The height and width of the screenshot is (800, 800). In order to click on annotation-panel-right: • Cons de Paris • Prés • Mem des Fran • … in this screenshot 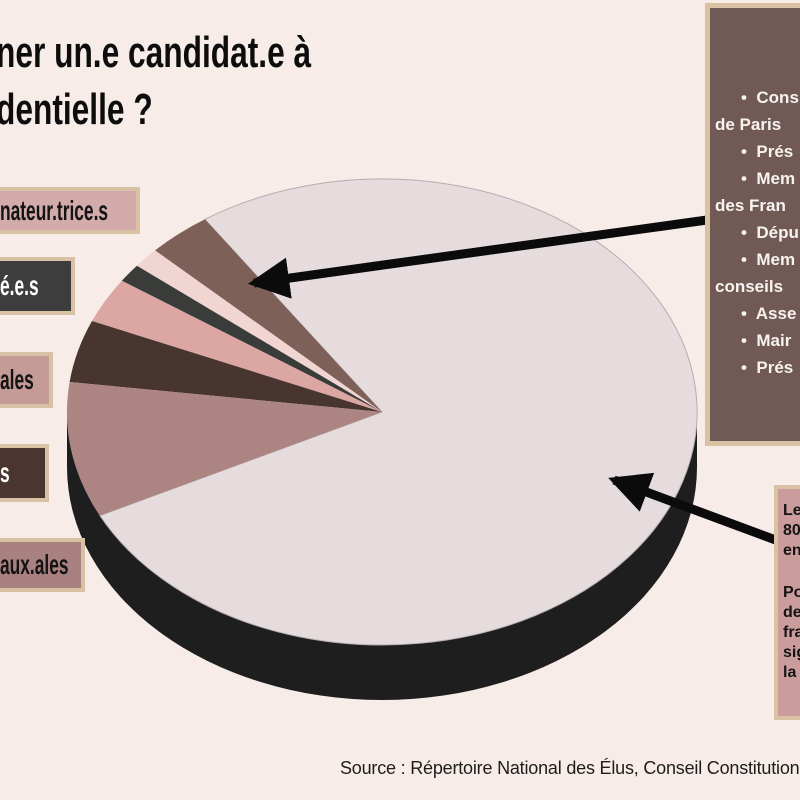, I will do `click(752, 224)`.